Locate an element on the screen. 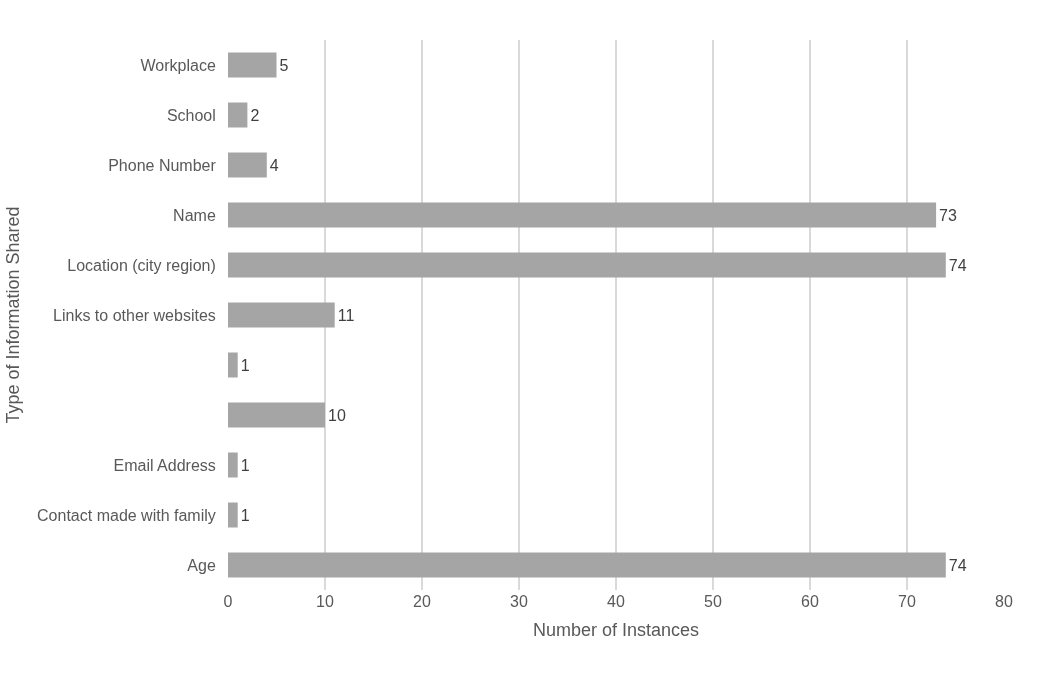  y-tick-label: Links to other websites is located at coordinates (134, 315).